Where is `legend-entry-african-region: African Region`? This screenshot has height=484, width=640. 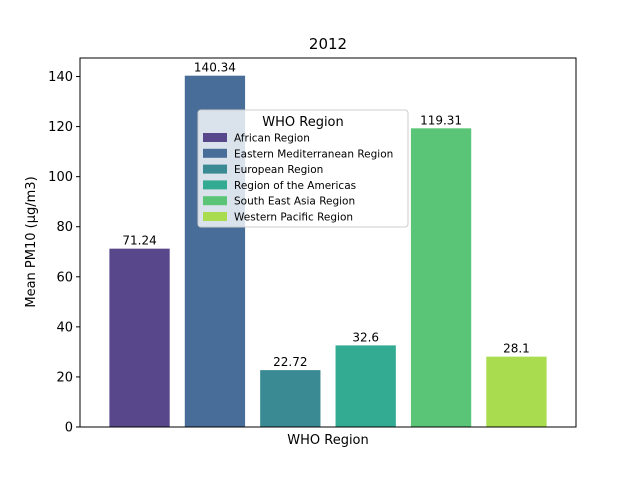 legend-entry-african-region: African Region is located at coordinates (272, 139).